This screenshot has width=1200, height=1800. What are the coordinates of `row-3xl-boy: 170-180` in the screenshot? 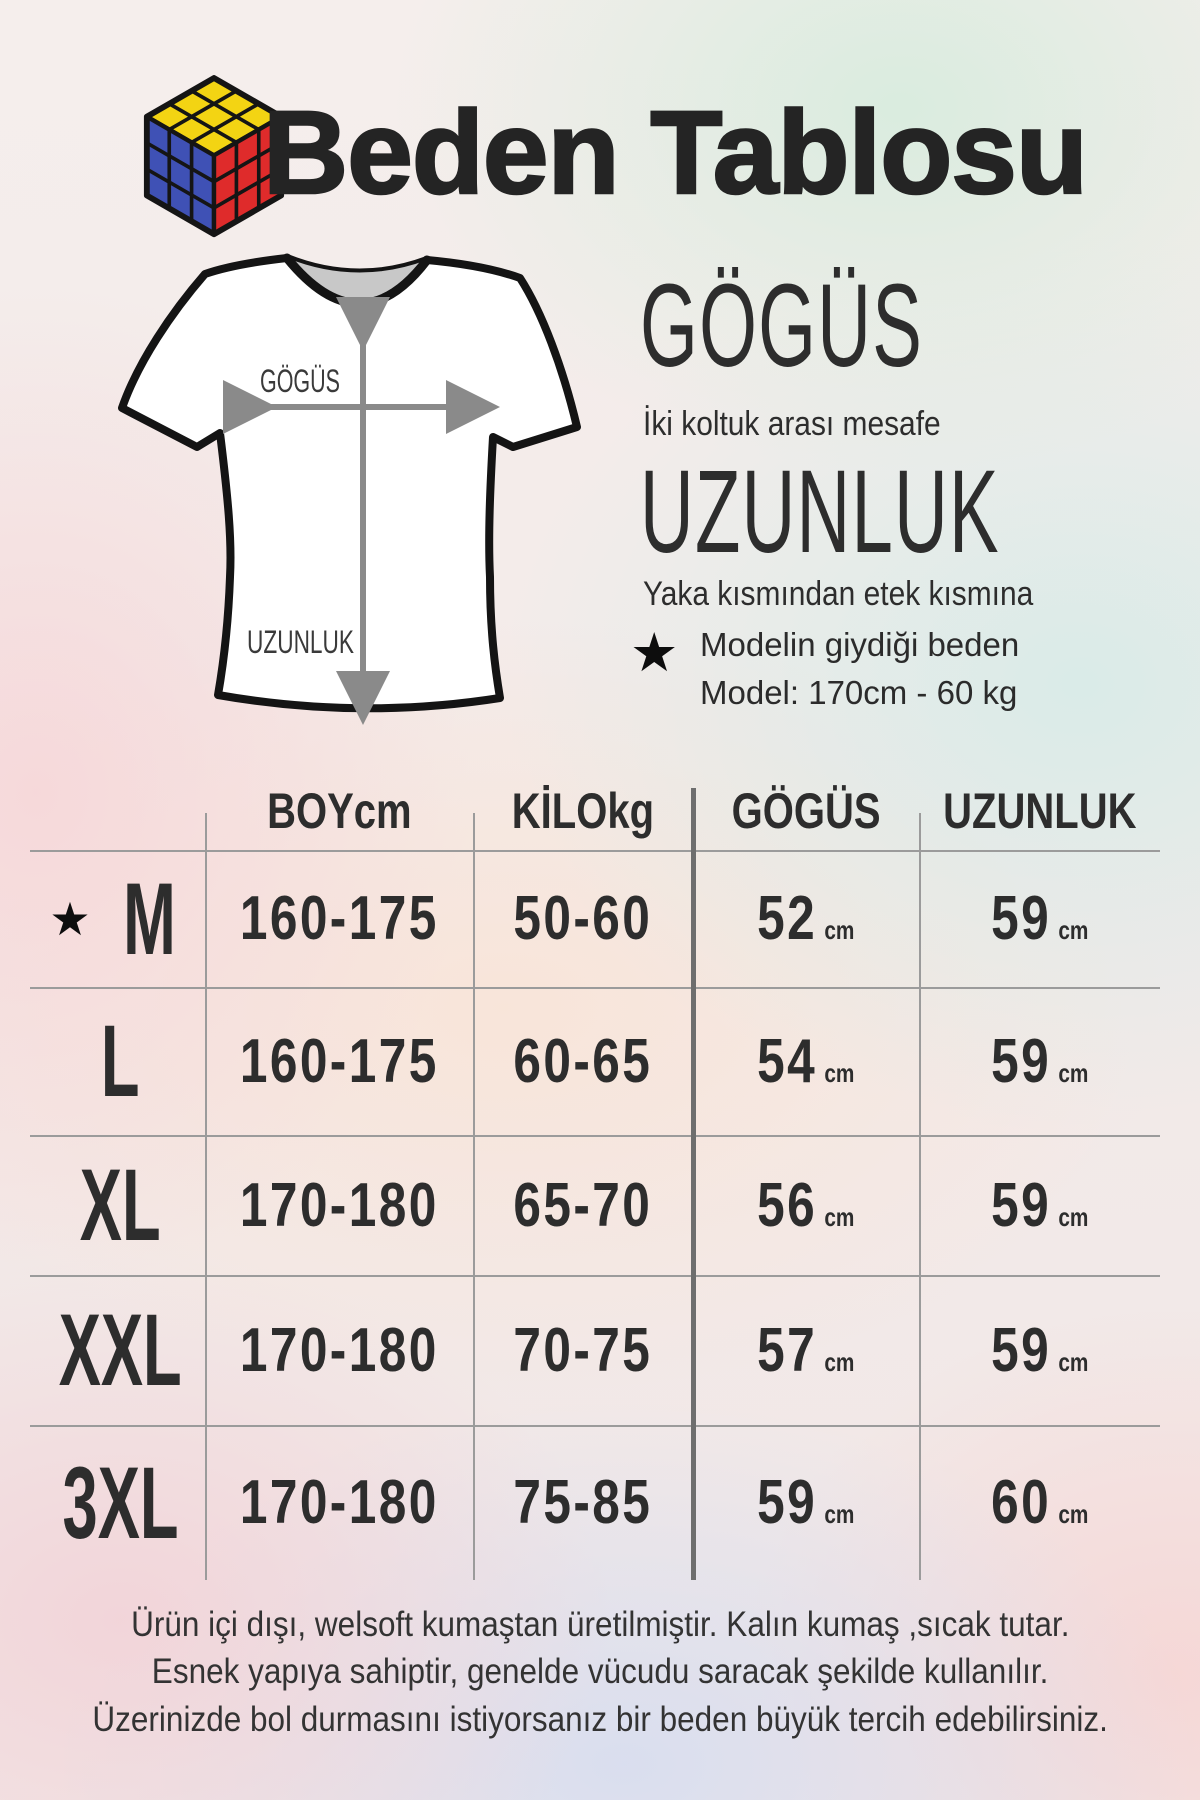 It's located at (339, 1502).